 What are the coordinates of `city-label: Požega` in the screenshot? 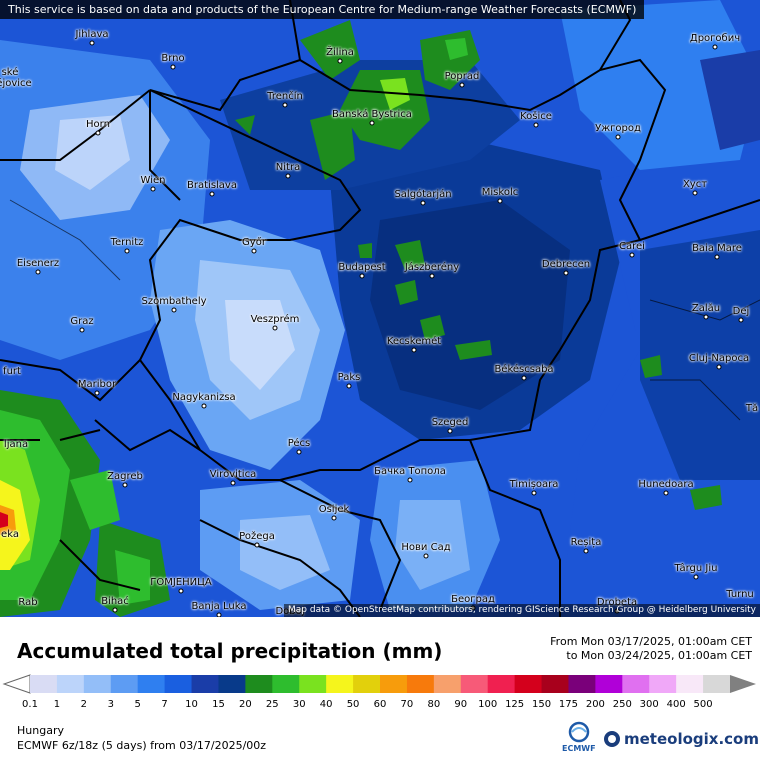 It's located at (257, 536).